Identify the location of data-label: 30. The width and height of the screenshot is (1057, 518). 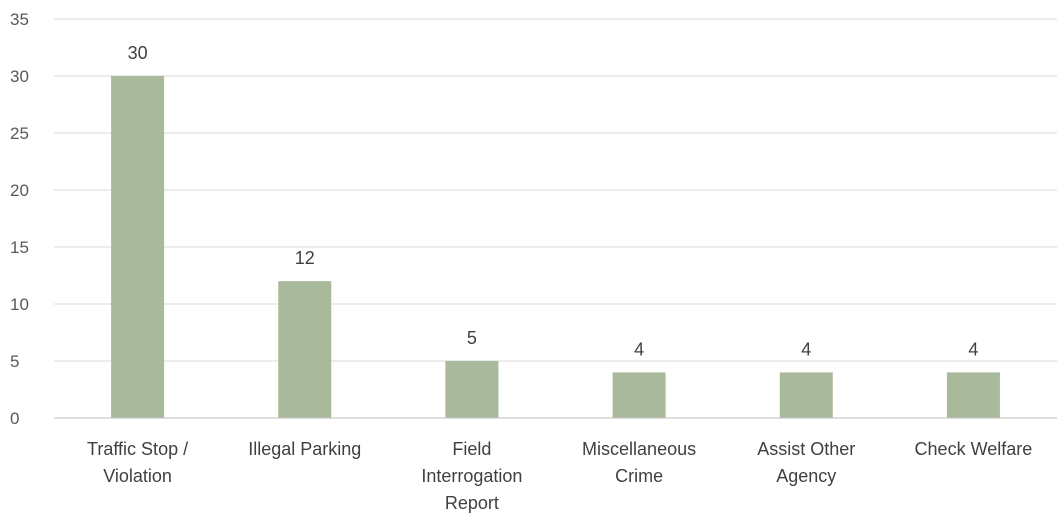
(138, 53).